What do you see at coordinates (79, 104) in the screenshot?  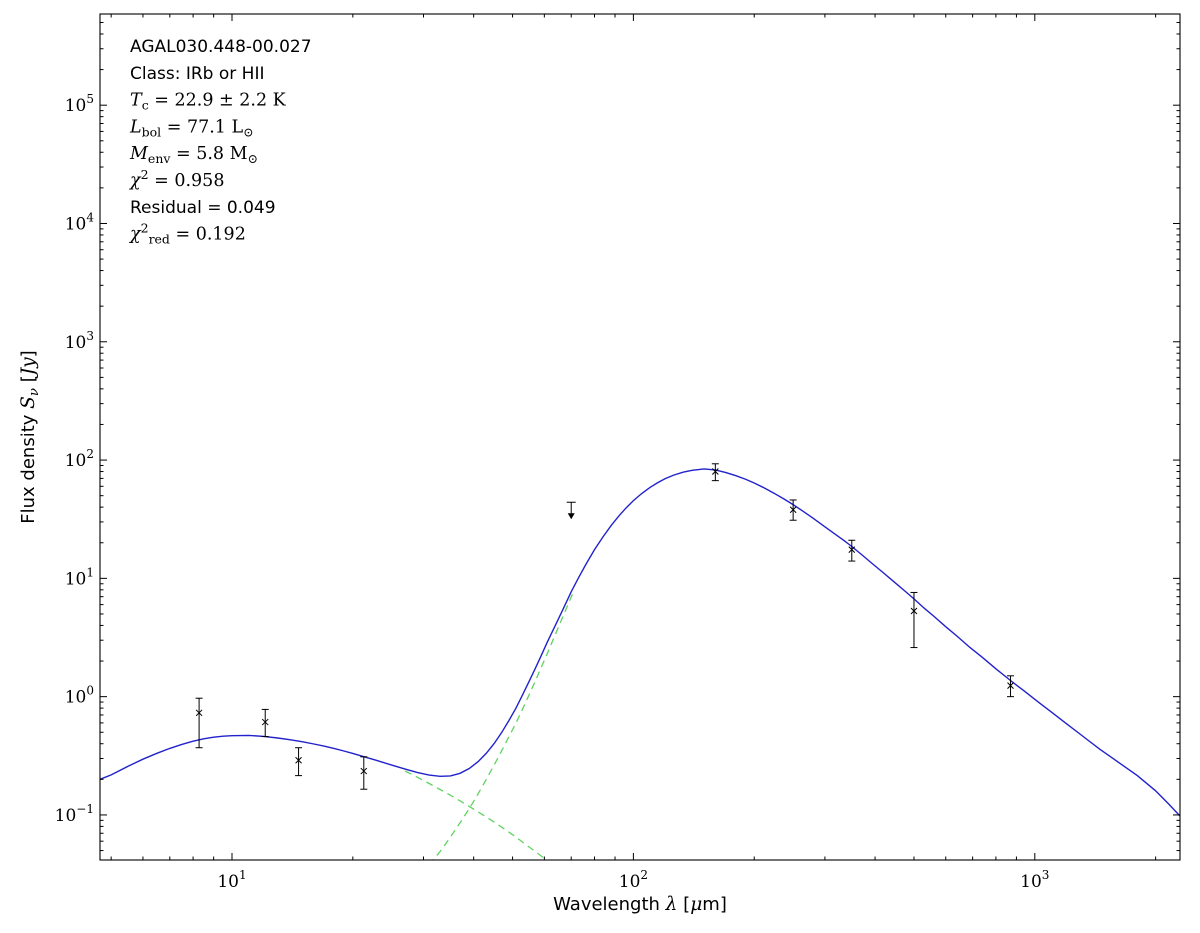 I see `y-tick-label: 10⁵` at bounding box center [79, 104].